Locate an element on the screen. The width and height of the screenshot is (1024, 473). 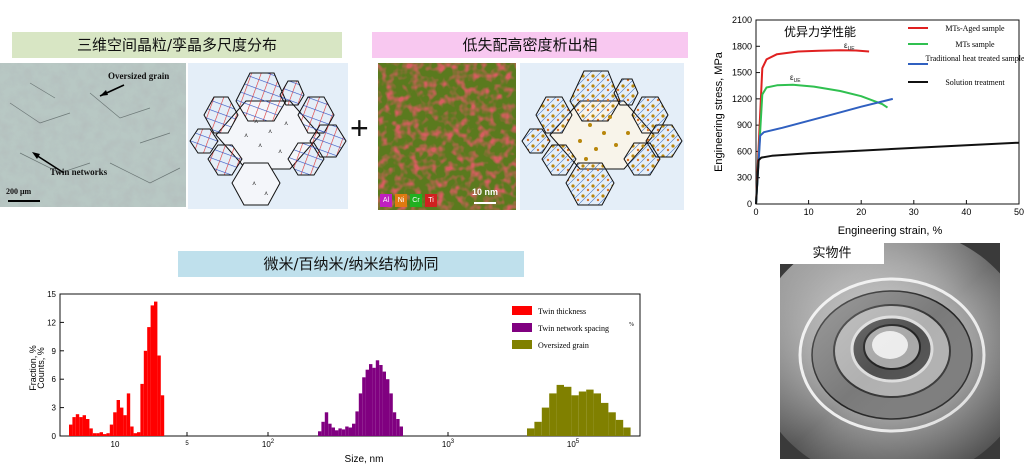
stress-ytick-label: 900 is located at coordinates (744, 125).